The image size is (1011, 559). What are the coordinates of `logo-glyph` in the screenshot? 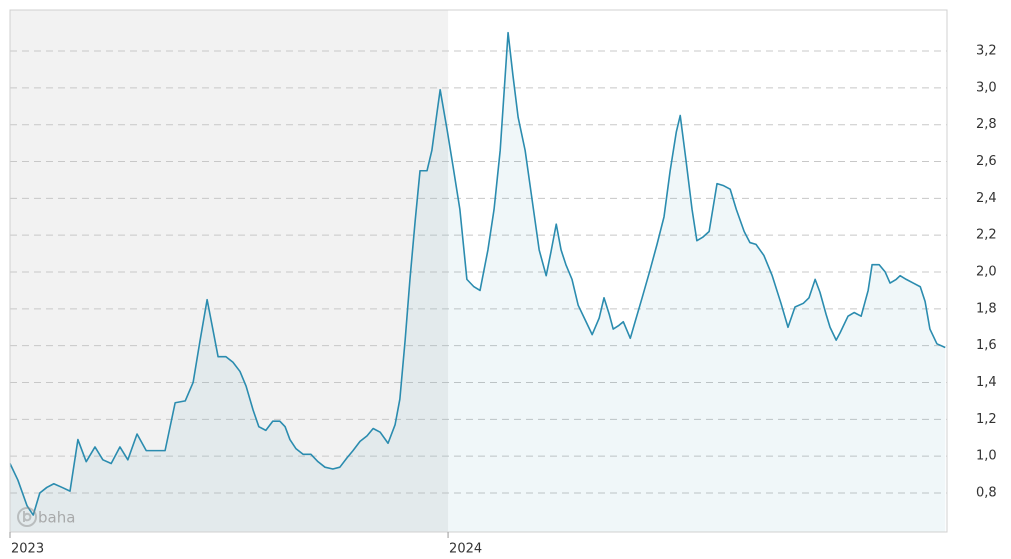 It's located at (27, 516).